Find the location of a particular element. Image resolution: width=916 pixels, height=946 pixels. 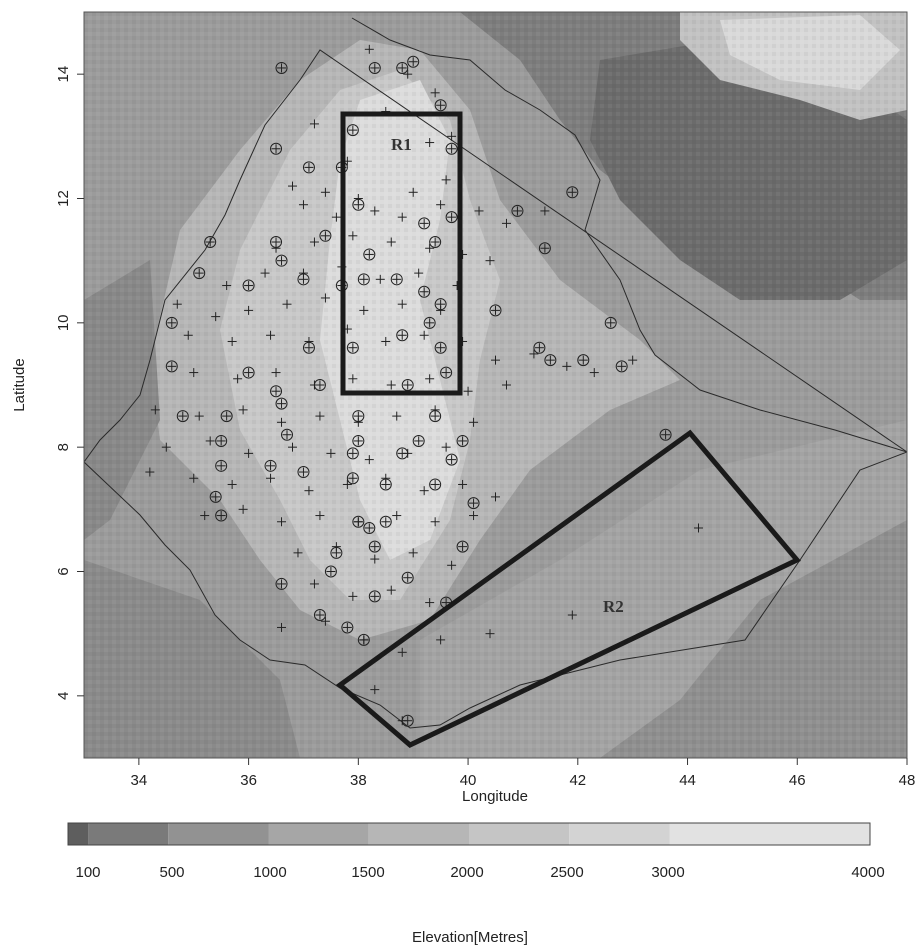

legend-tick-label: 4000 is located at coordinates (867, 872).